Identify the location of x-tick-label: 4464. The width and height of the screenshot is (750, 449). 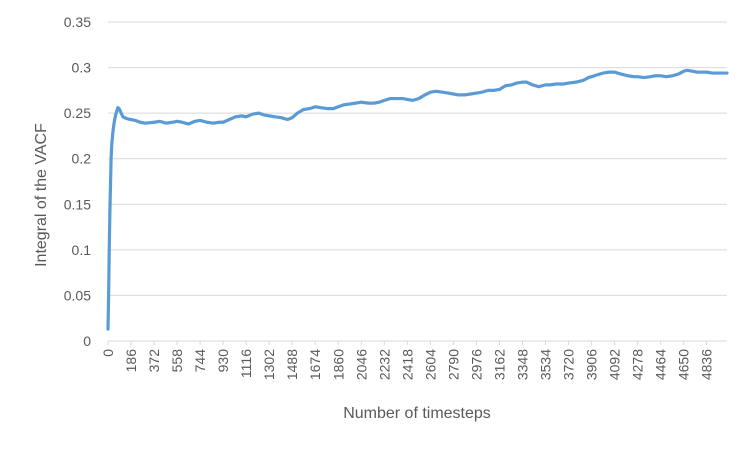
(661, 364).